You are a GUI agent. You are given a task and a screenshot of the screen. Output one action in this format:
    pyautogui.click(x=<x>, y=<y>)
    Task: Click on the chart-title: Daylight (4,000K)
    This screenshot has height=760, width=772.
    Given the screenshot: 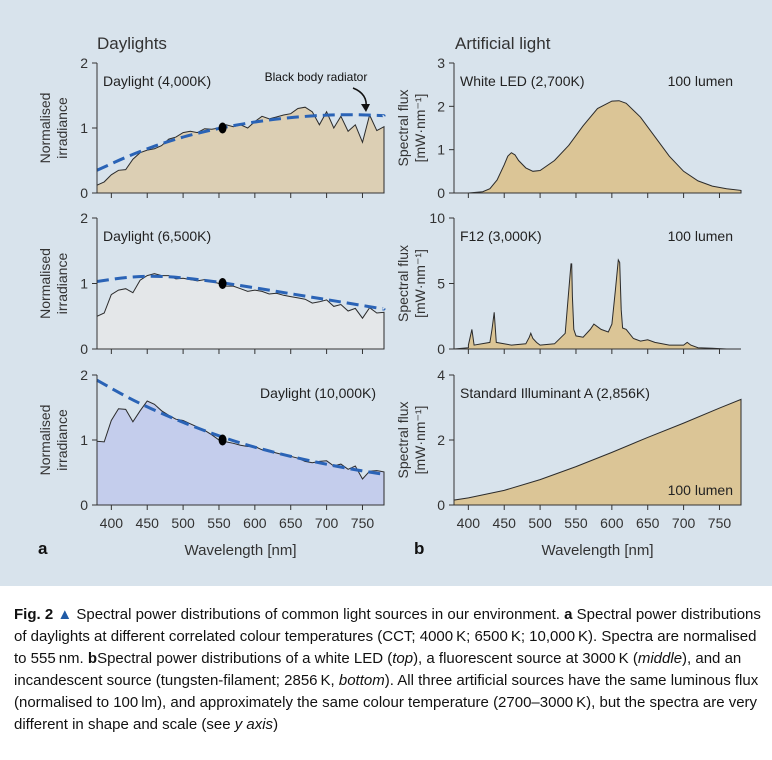 What is the action you would take?
    pyautogui.click(x=157, y=81)
    